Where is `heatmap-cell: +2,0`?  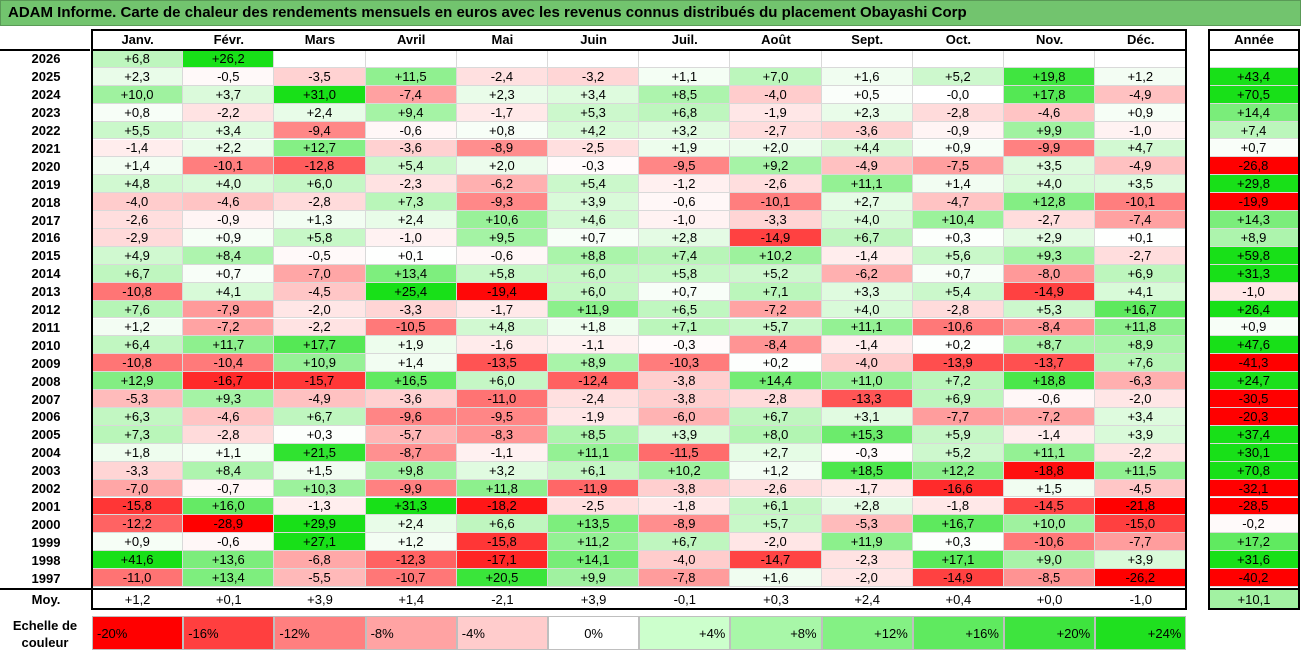 heatmap-cell: +2,0 is located at coordinates (502, 166).